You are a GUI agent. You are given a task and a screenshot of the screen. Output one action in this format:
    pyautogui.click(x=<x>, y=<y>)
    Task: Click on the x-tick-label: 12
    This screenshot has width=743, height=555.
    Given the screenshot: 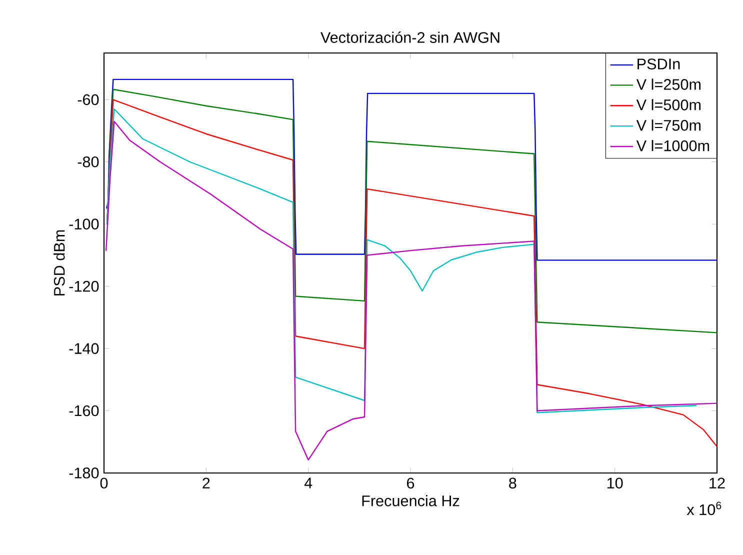 What is the action you would take?
    pyautogui.click(x=717, y=483)
    